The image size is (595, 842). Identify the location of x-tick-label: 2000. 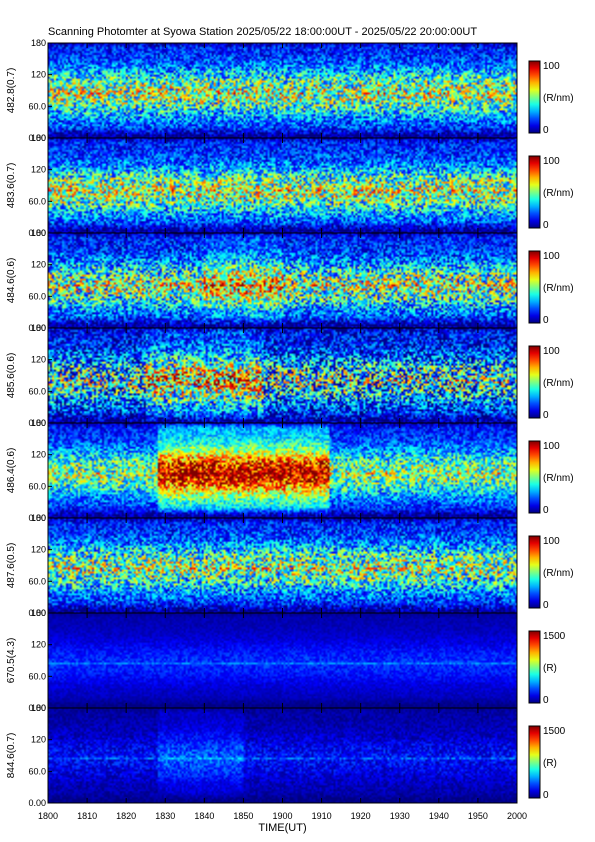
(517, 816).